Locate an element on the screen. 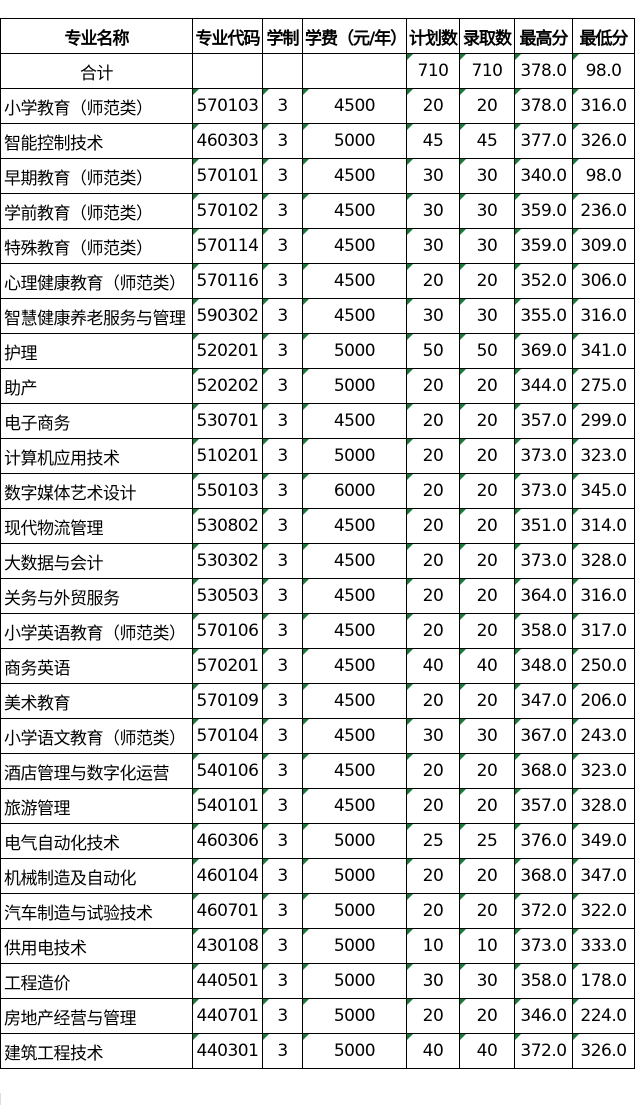 This screenshot has width=641, height=1105. major-name: 机械制造及自动化 is located at coordinates (96, 876).